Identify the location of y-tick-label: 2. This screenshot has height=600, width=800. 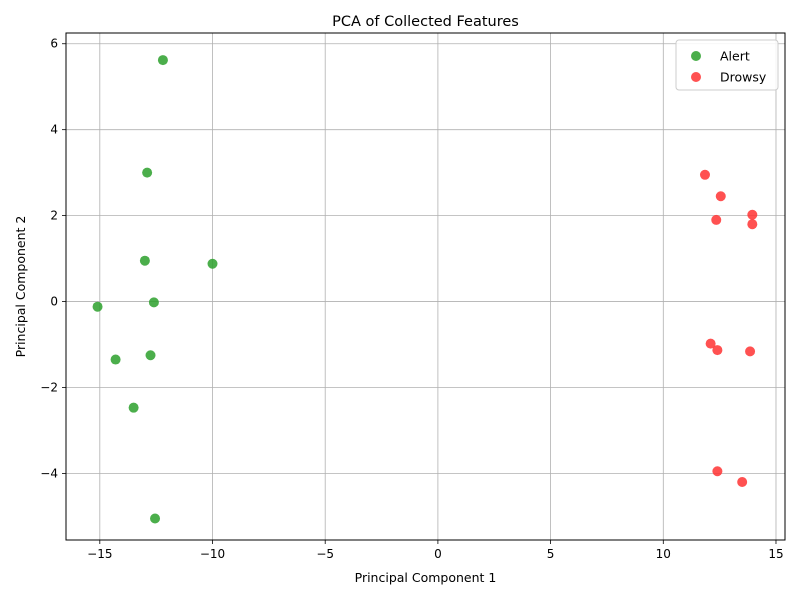
(54, 216).